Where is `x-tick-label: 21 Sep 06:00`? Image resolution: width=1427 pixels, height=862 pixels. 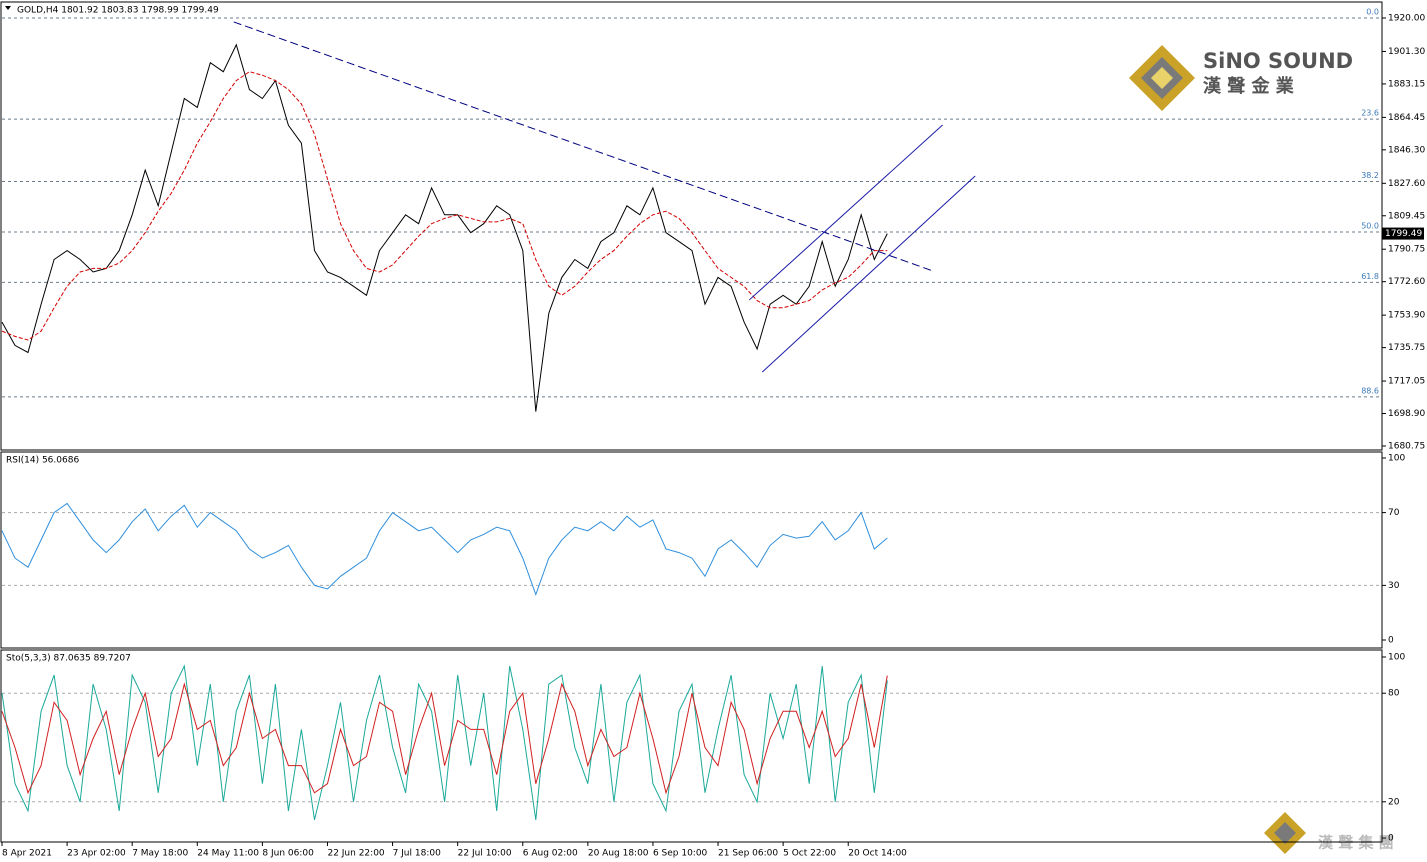 x-tick-label: 21 Sep 06:00 is located at coordinates (748, 854).